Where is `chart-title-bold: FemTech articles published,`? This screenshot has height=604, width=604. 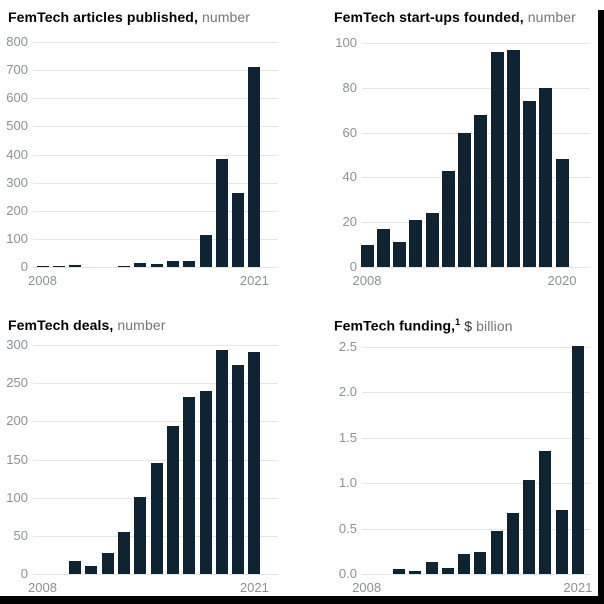
chart-title-bold: FemTech articles published, is located at coordinates (103, 17).